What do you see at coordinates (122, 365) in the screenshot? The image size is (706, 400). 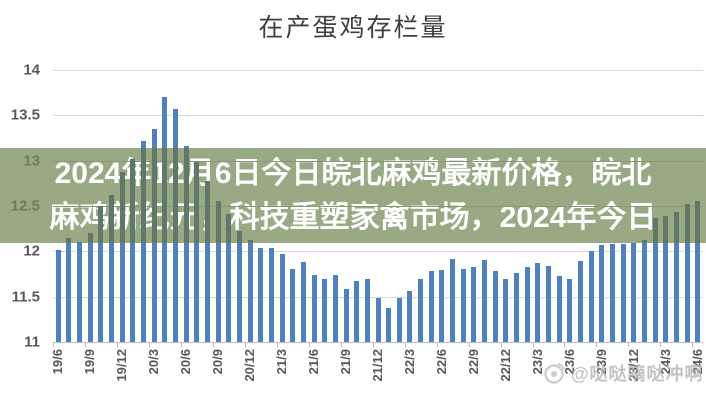 I see `x-axis-tick-label: 19/12` at bounding box center [122, 365].